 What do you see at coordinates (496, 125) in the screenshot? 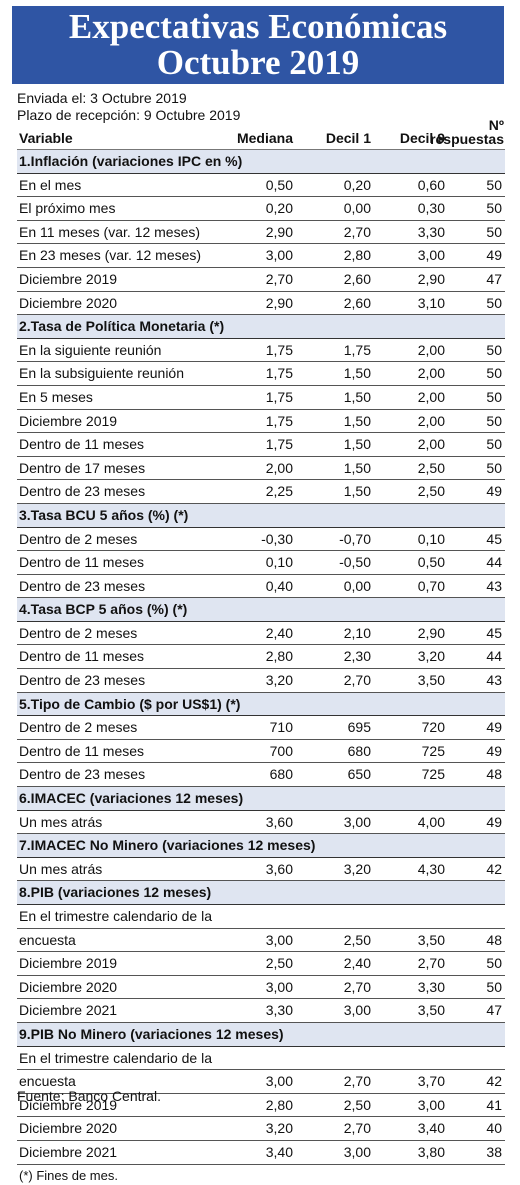
I see `col-responses-top: Nº` at bounding box center [496, 125].